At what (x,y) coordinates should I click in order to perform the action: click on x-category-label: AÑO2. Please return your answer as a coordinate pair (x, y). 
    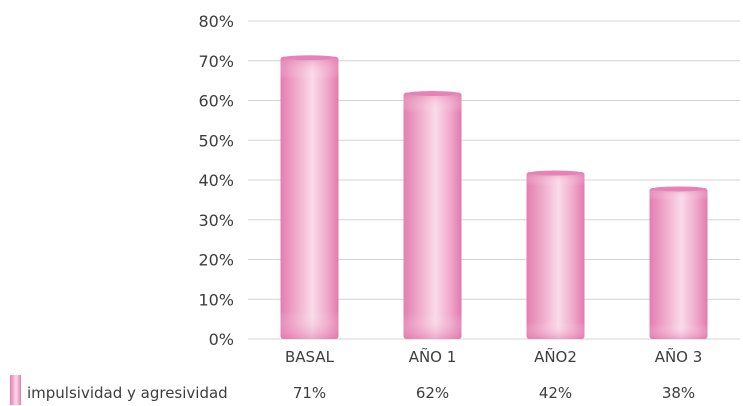
    Looking at the image, I should click on (555, 356).